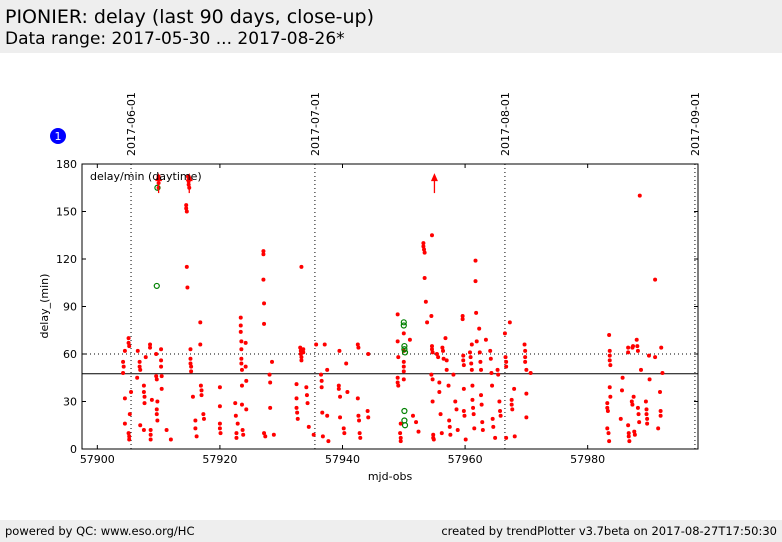 The width and height of the screenshot is (782, 542). Describe the element at coordinates (70, 402) in the screenshot. I see `y-tick-label: 30` at that location.